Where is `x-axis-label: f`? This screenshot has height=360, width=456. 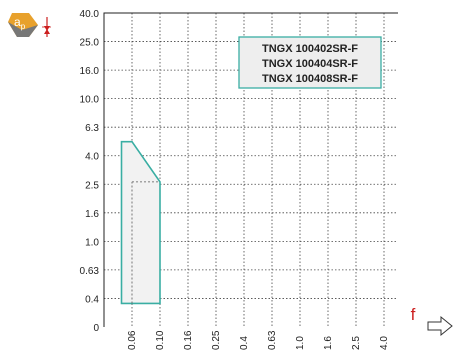
x-axis-label: f is located at coordinates (413, 314).